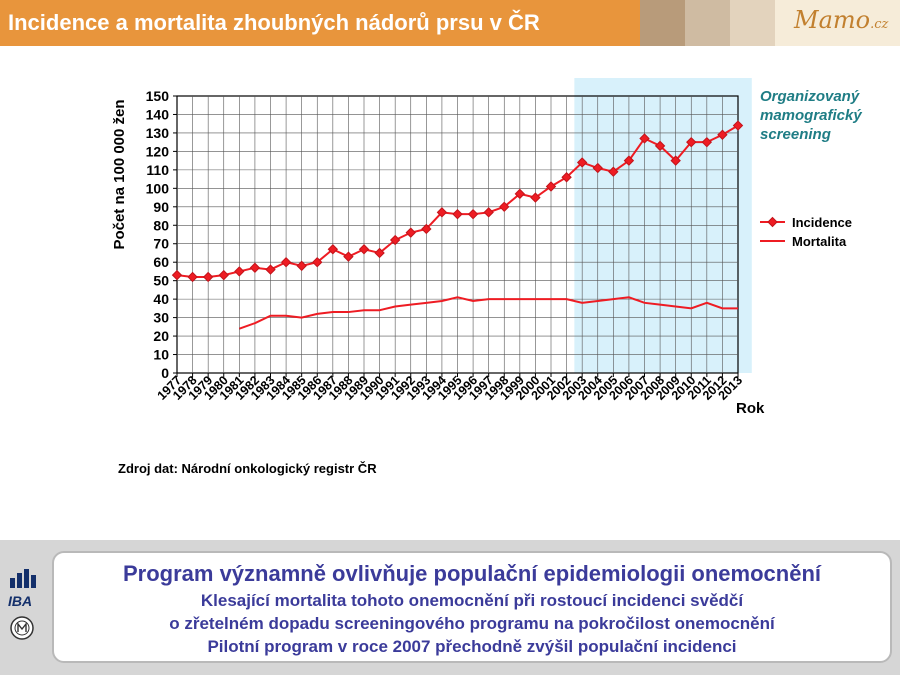 The image size is (900, 675). Describe the element at coordinates (819, 241) in the screenshot. I see `legend-label: Mortalita` at that location.